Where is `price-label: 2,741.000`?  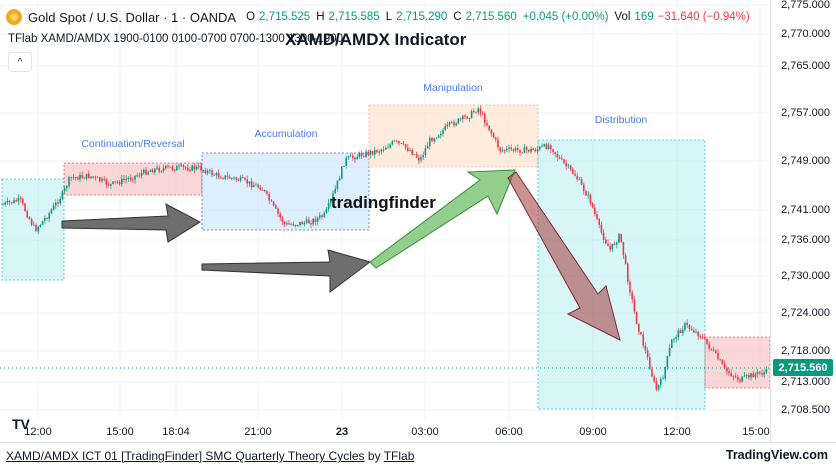 price-label: 2,741.000 is located at coordinates (805, 210).